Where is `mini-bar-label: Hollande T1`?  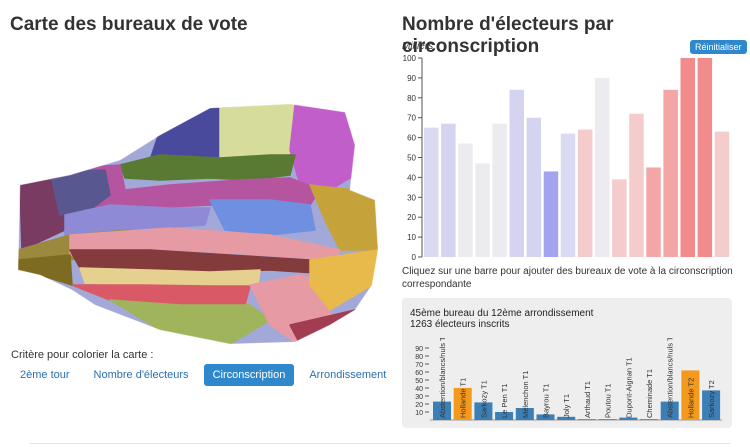
mini-bar-label: Hollande T1 is located at coordinates (463, 398).